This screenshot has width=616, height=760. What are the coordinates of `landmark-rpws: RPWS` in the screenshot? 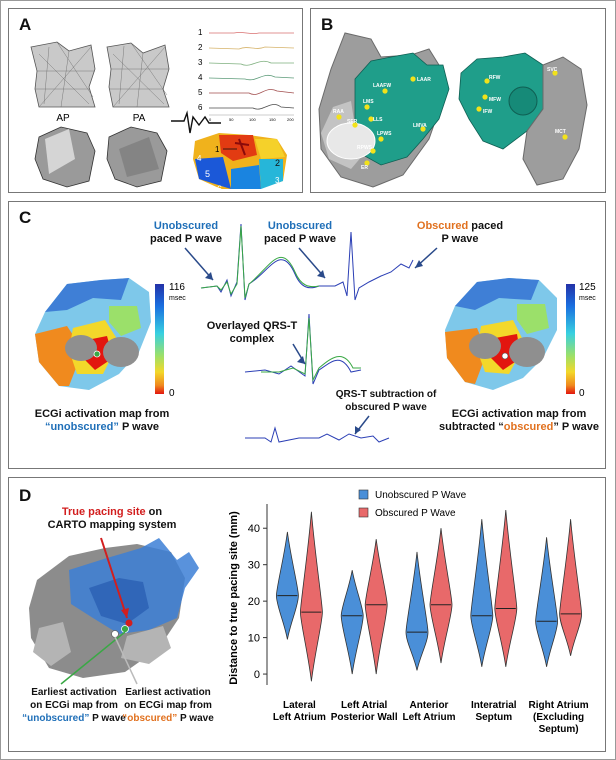 It's located at (365, 148).